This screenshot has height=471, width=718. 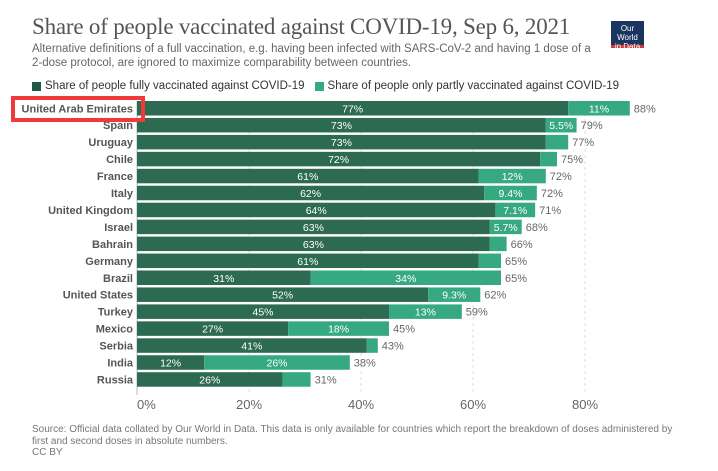 I want to click on category-label: Mexico, so click(x=115, y=330).